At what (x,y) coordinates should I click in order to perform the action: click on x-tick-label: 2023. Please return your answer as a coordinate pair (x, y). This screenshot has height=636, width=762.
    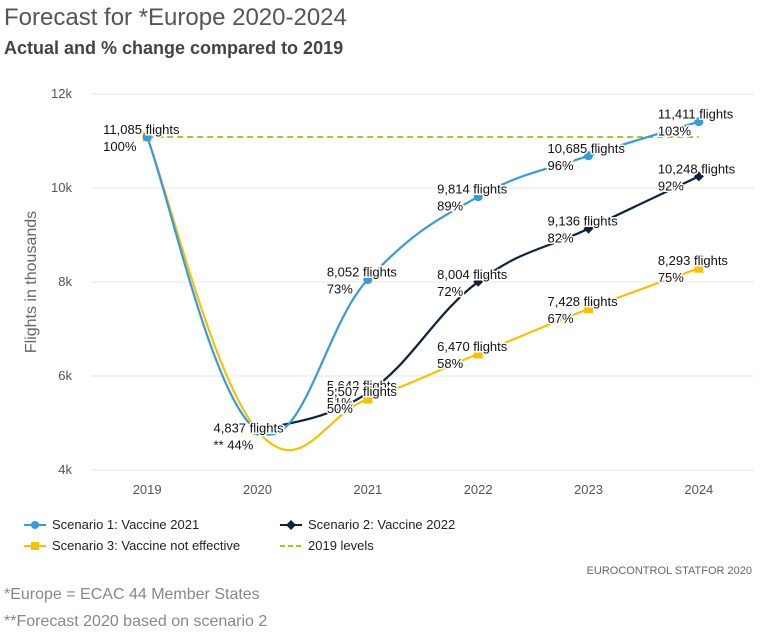
    Looking at the image, I should click on (588, 489).